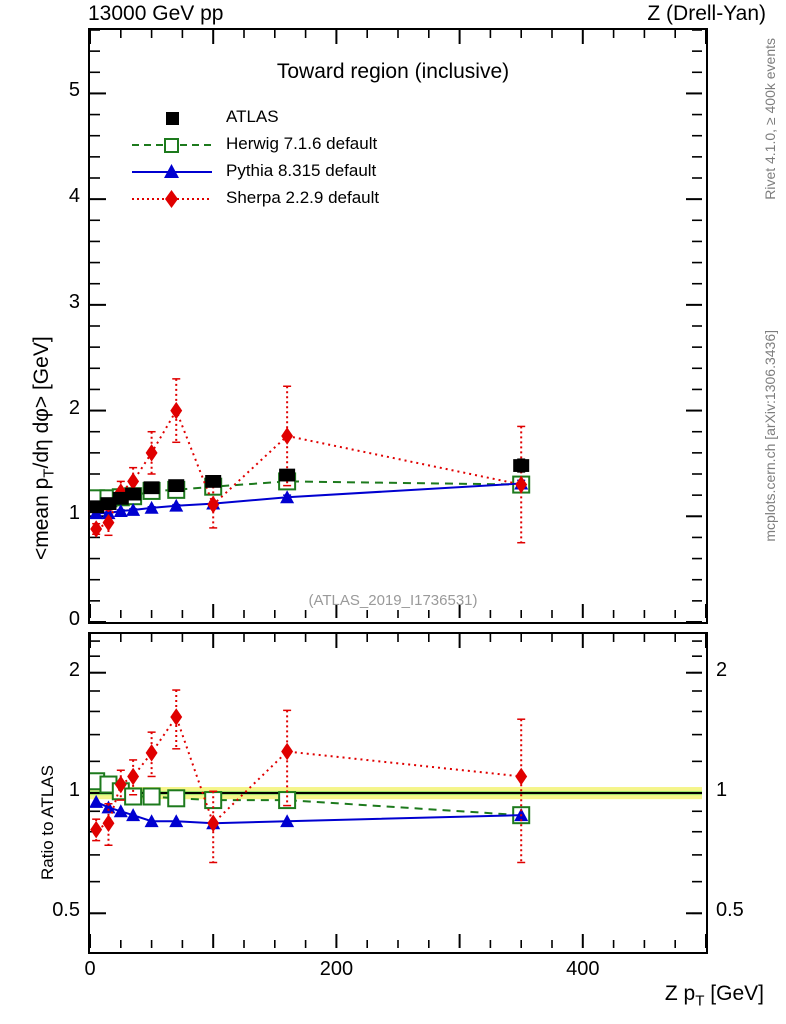 The image size is (786, 1024). I want to click on y-tick-label-main: 3, so click(74, 301).